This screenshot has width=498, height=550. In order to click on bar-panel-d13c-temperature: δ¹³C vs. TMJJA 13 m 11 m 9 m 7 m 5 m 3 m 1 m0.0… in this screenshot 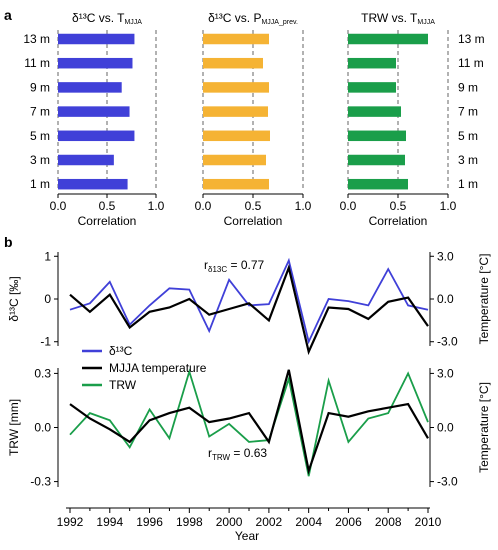, I will do `click(93, 119)`.